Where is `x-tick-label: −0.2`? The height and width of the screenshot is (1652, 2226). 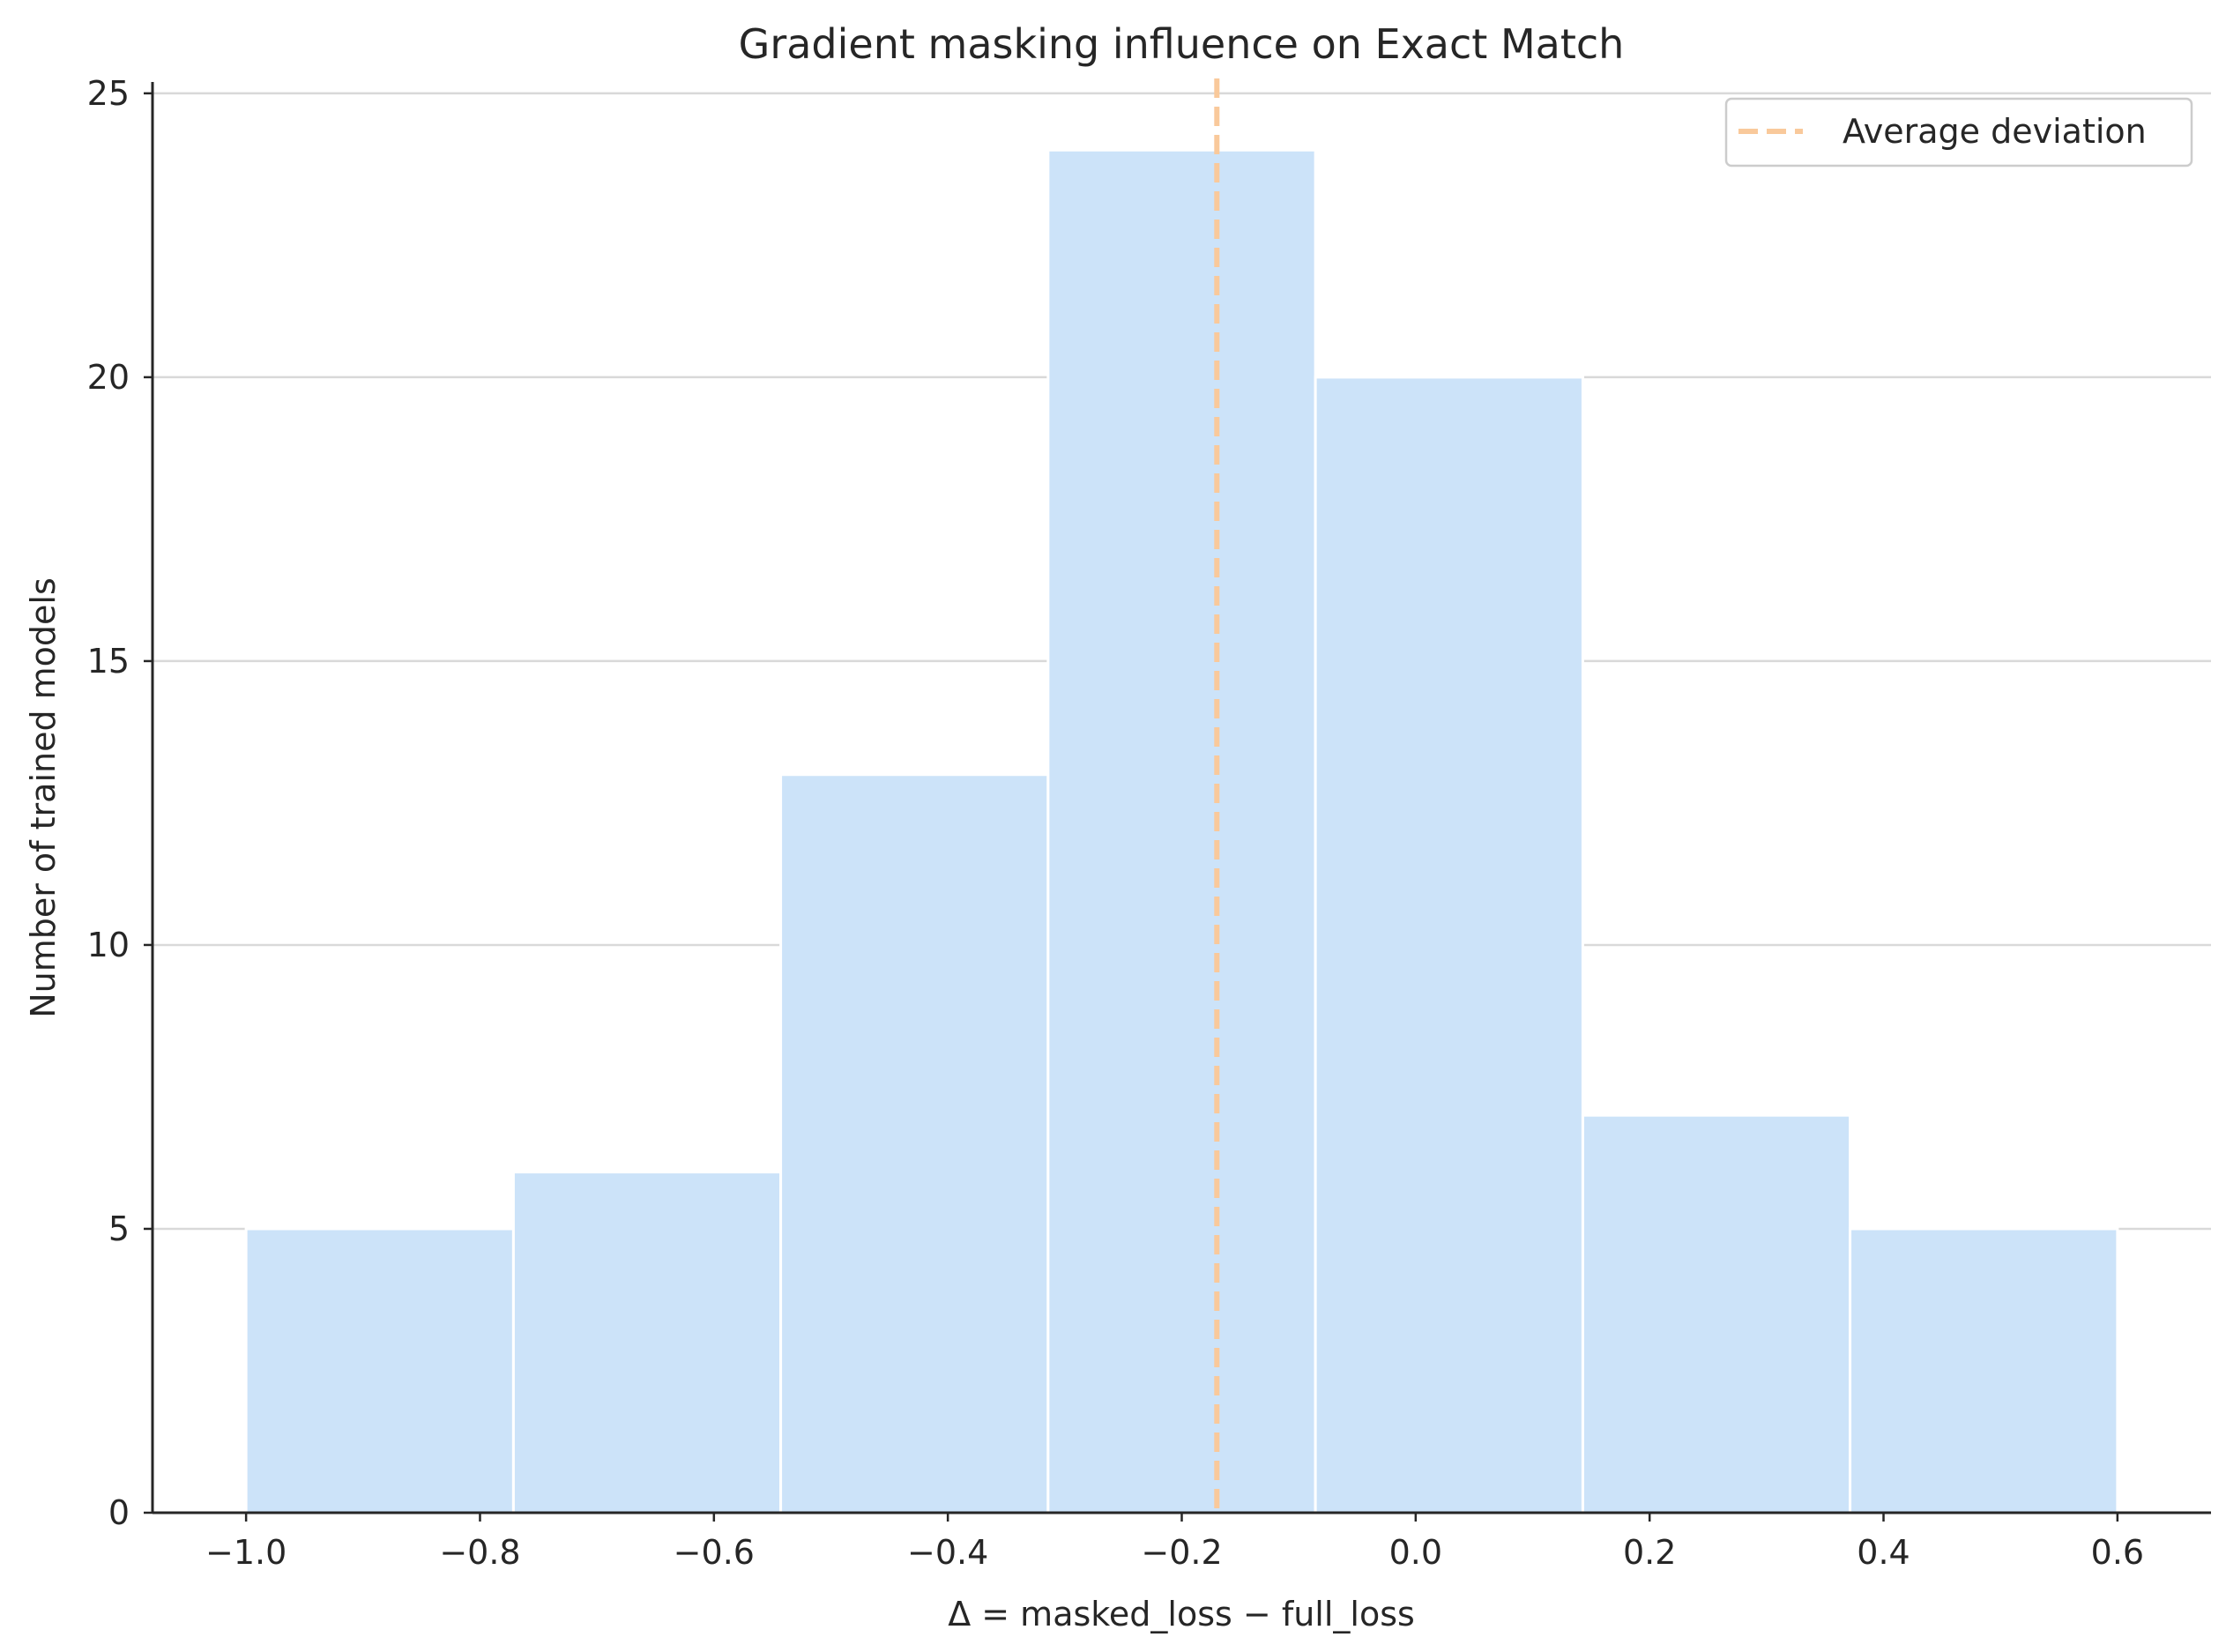
x-tick-label: −0.2 is located at coordinates (1181, 1552).